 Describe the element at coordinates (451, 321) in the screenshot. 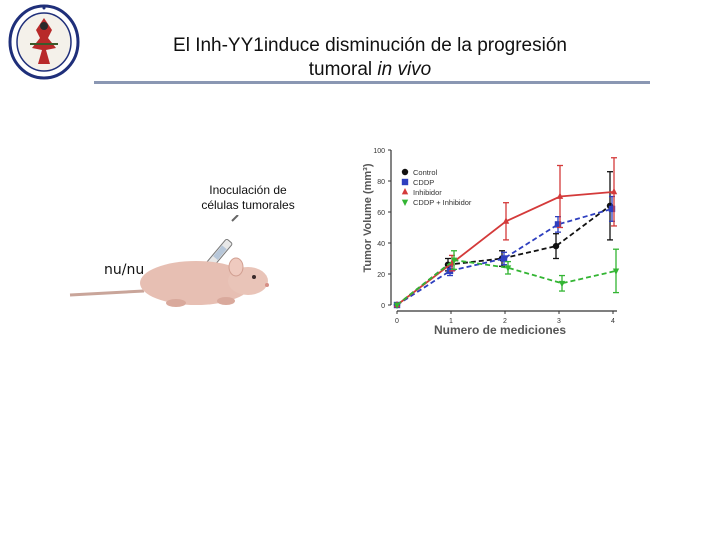

I see `x-tick-label: 1` at that location.